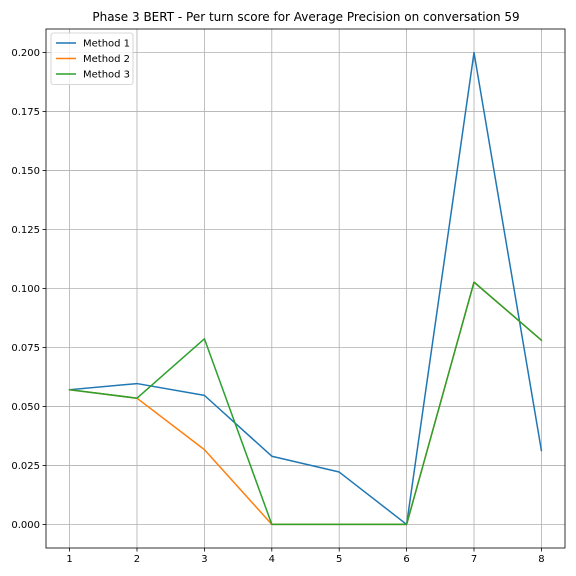 This screenshot has height=576, width=576. Describe the element at coordinates (406, 559) in the screenshot. I see `x-tick-label: 6` at that location.